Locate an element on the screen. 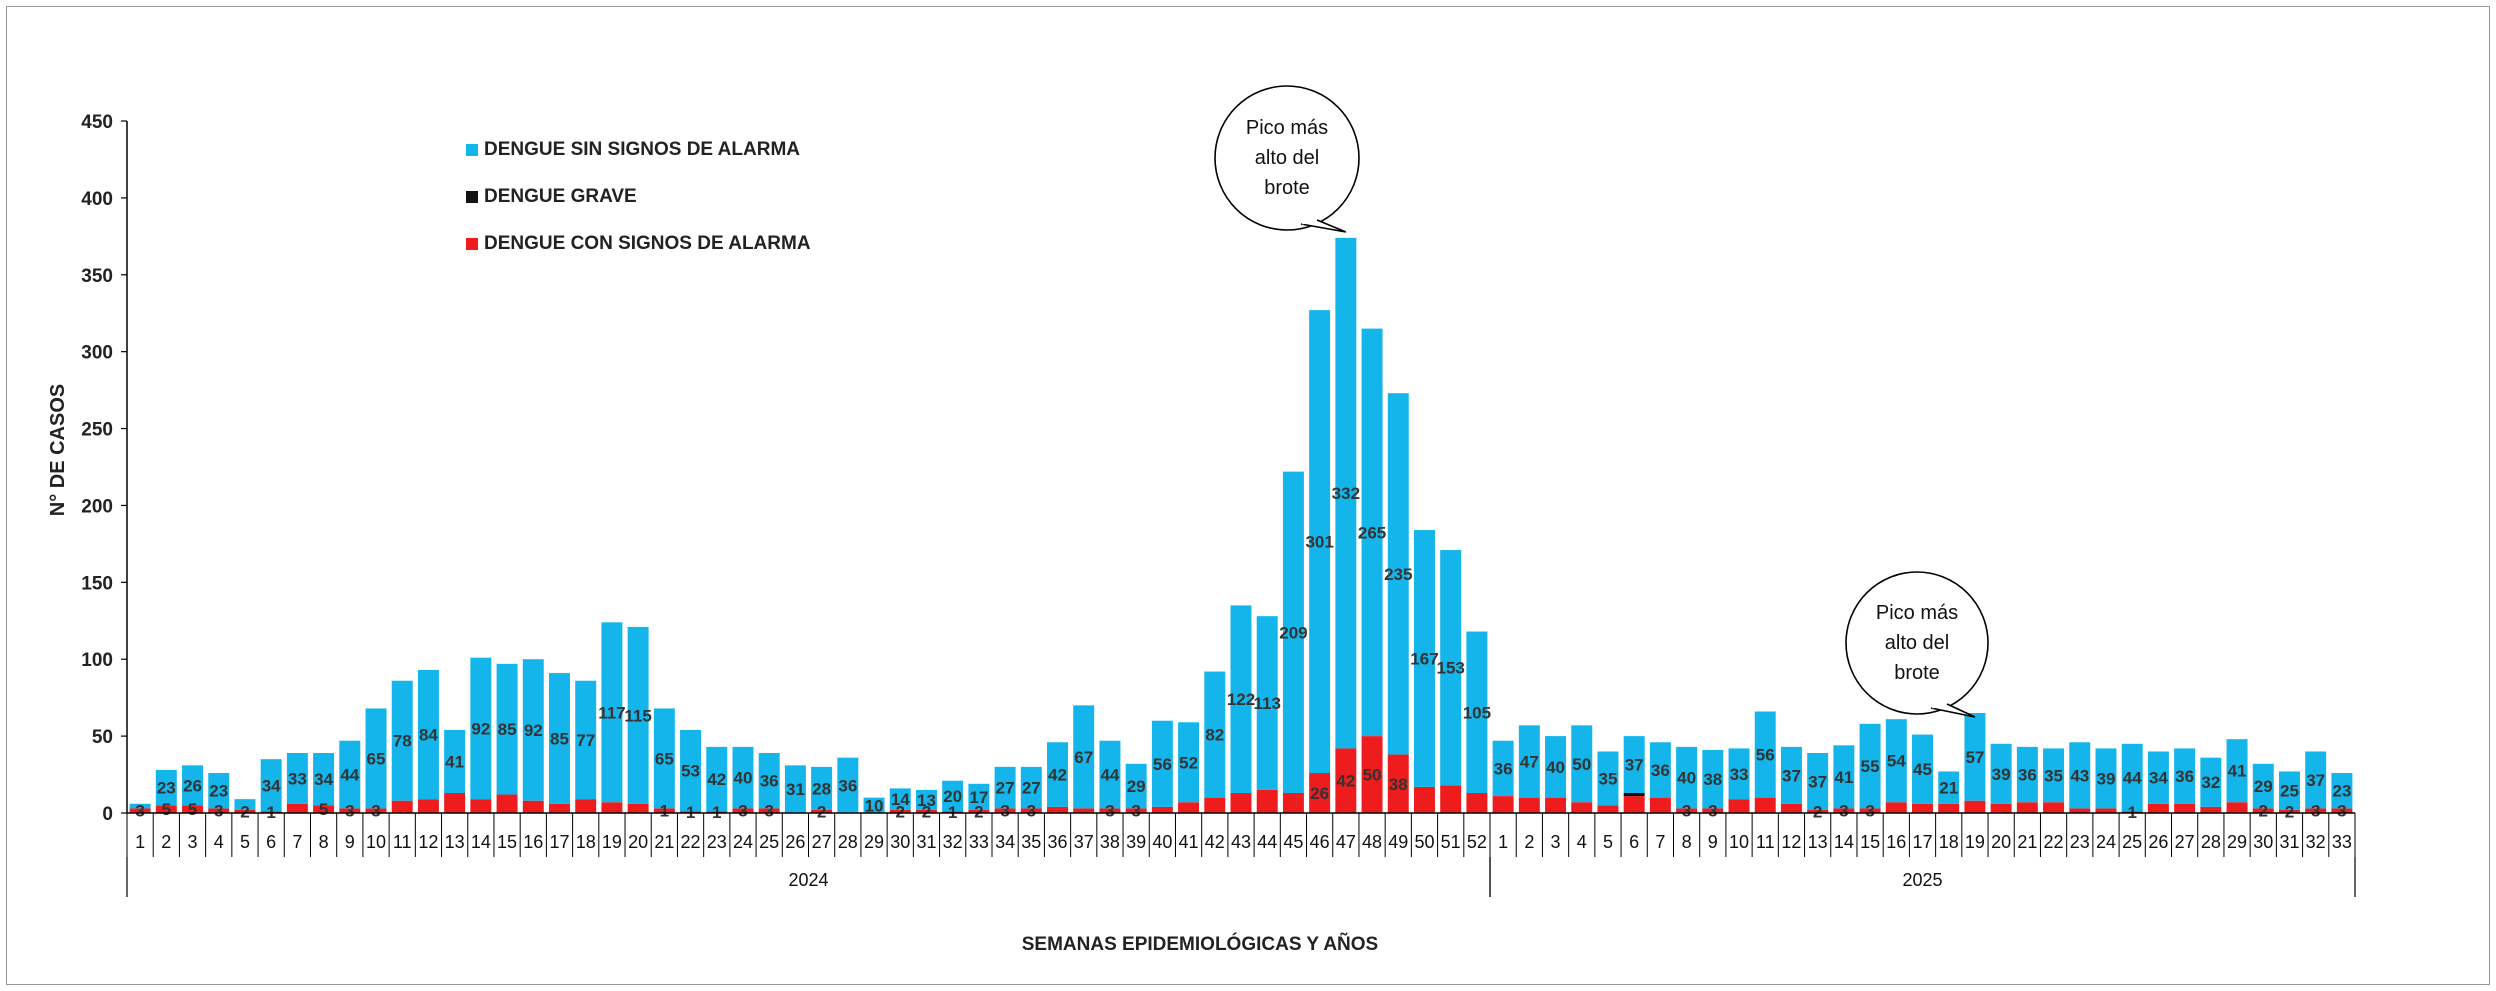 The width and height of the screenshot is (2496, 991). callout-pointer-mask is located at coordinates (1309, 221).